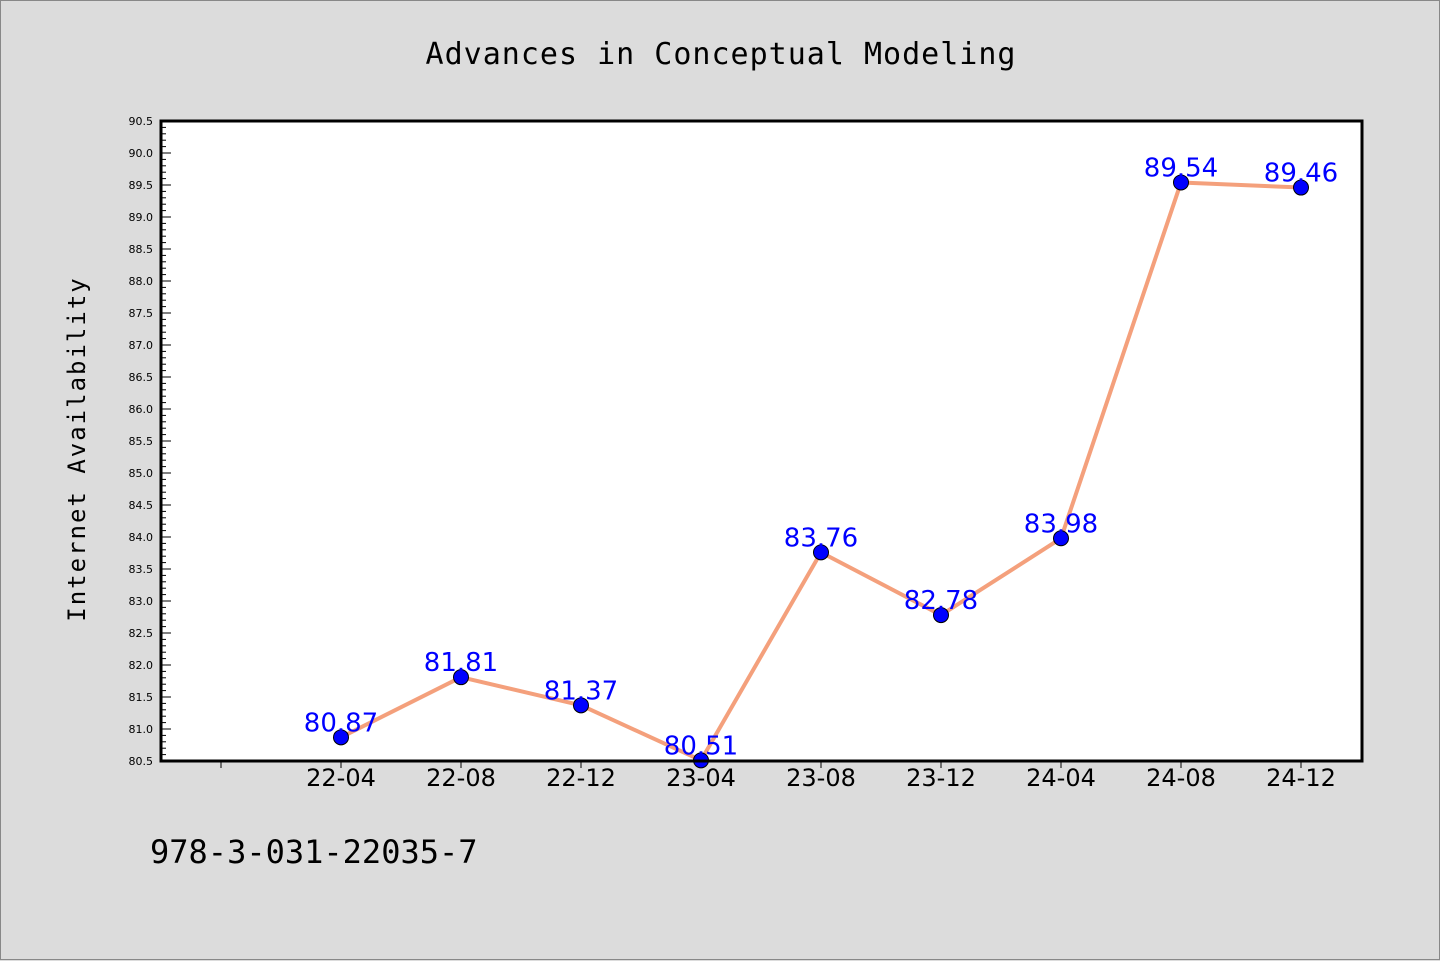 The height and width of the screenshot is (961, 1440). Describe the element at coordinates (141, 505) in the screenshot. I see `y-tick-label: 84.5` at that location.